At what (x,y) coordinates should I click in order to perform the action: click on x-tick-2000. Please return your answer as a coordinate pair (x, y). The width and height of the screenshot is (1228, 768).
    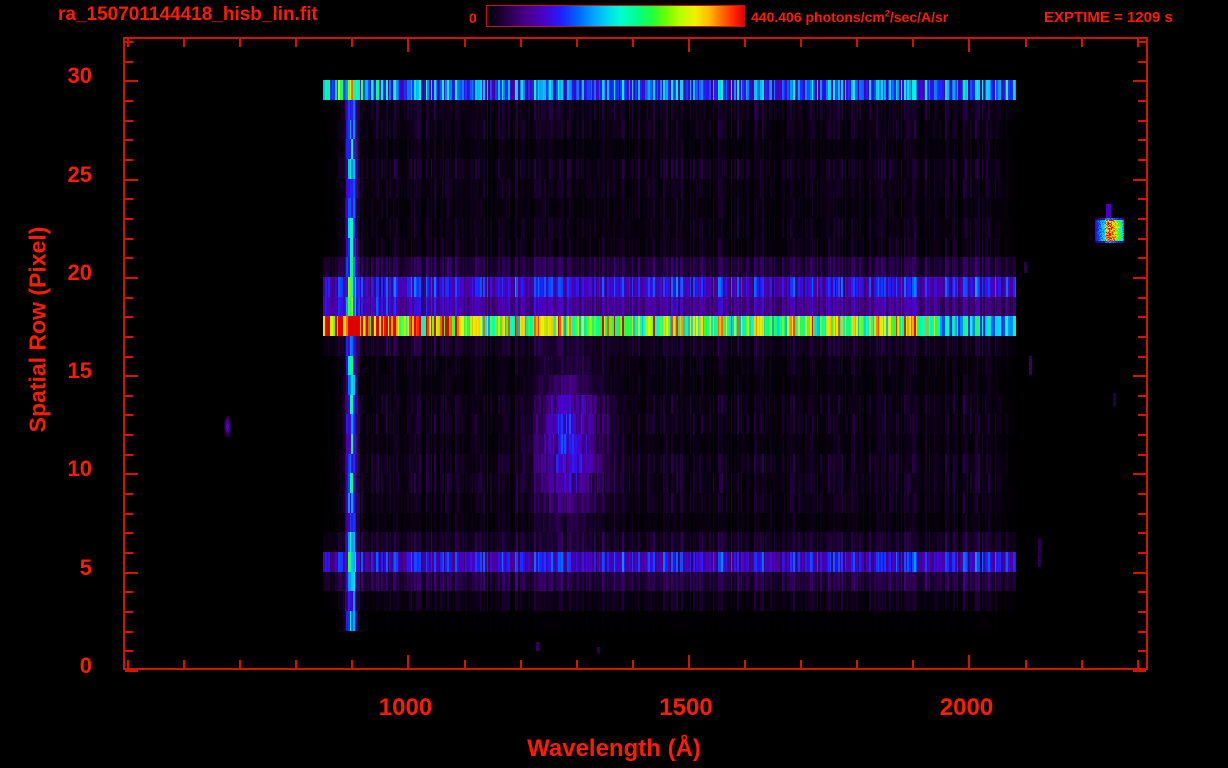
    Looking at the image, I should click on (969, 661).